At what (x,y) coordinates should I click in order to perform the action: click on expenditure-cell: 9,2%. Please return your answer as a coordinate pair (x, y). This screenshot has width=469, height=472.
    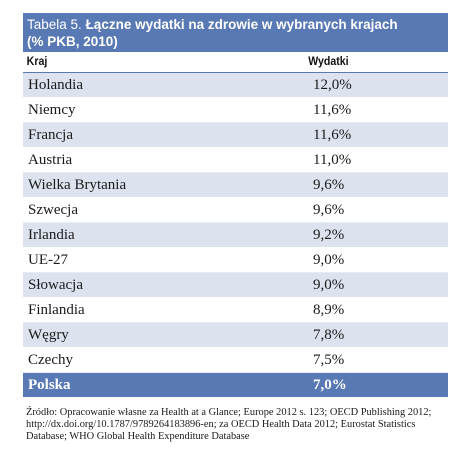
    Looking at the image, I should click on (329, 234).